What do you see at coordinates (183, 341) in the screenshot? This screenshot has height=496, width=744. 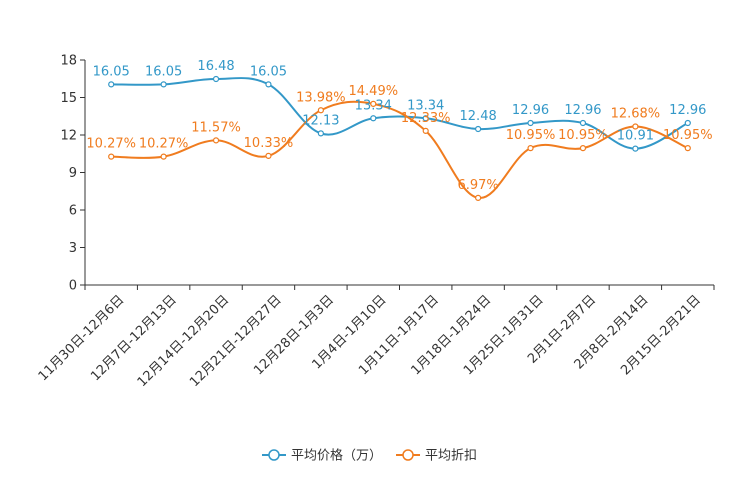 I see `x-tick-label: 12月14日-12月20日` at bounding box center [183, 341].